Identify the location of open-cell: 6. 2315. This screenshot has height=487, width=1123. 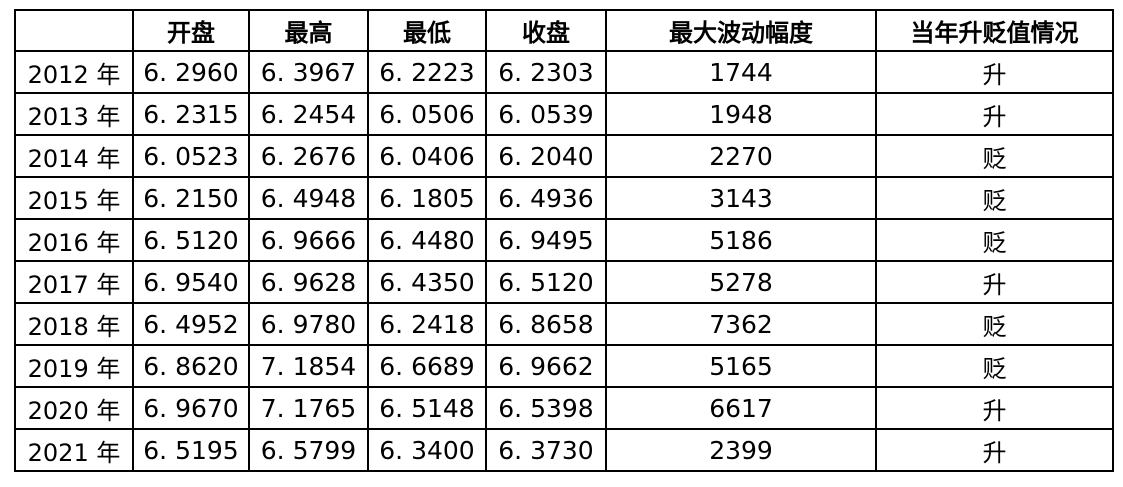
(191, 114).